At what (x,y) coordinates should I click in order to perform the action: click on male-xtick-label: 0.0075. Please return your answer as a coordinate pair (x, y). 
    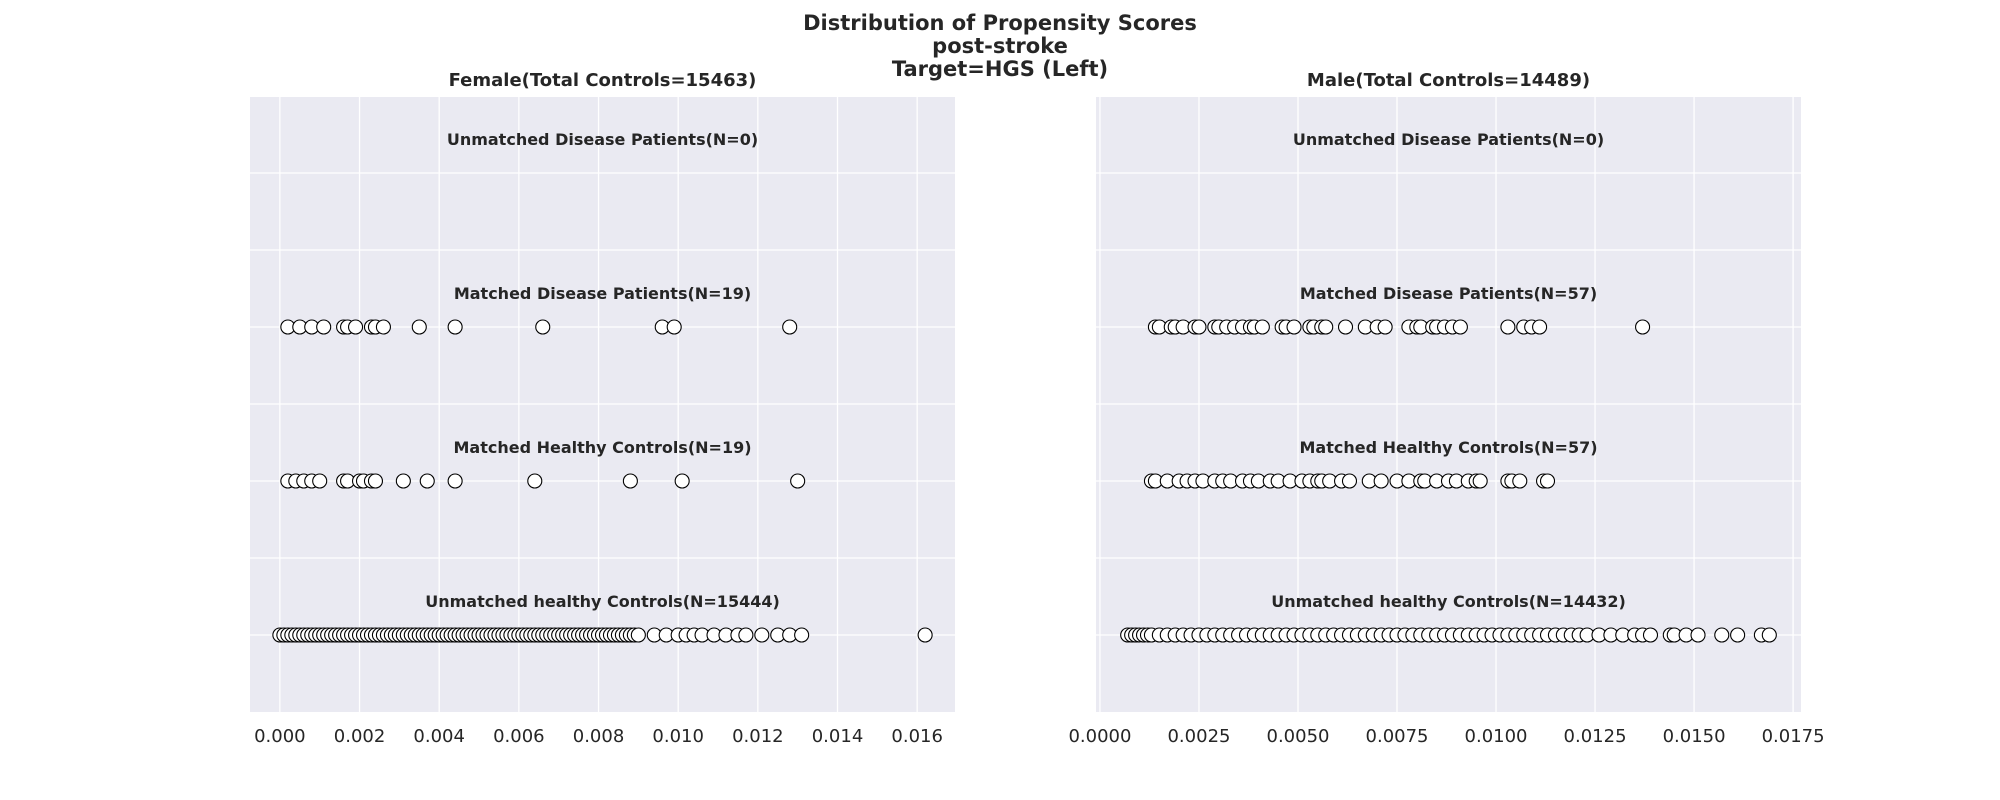
    Looking at the image, I should click on (1397, 736).